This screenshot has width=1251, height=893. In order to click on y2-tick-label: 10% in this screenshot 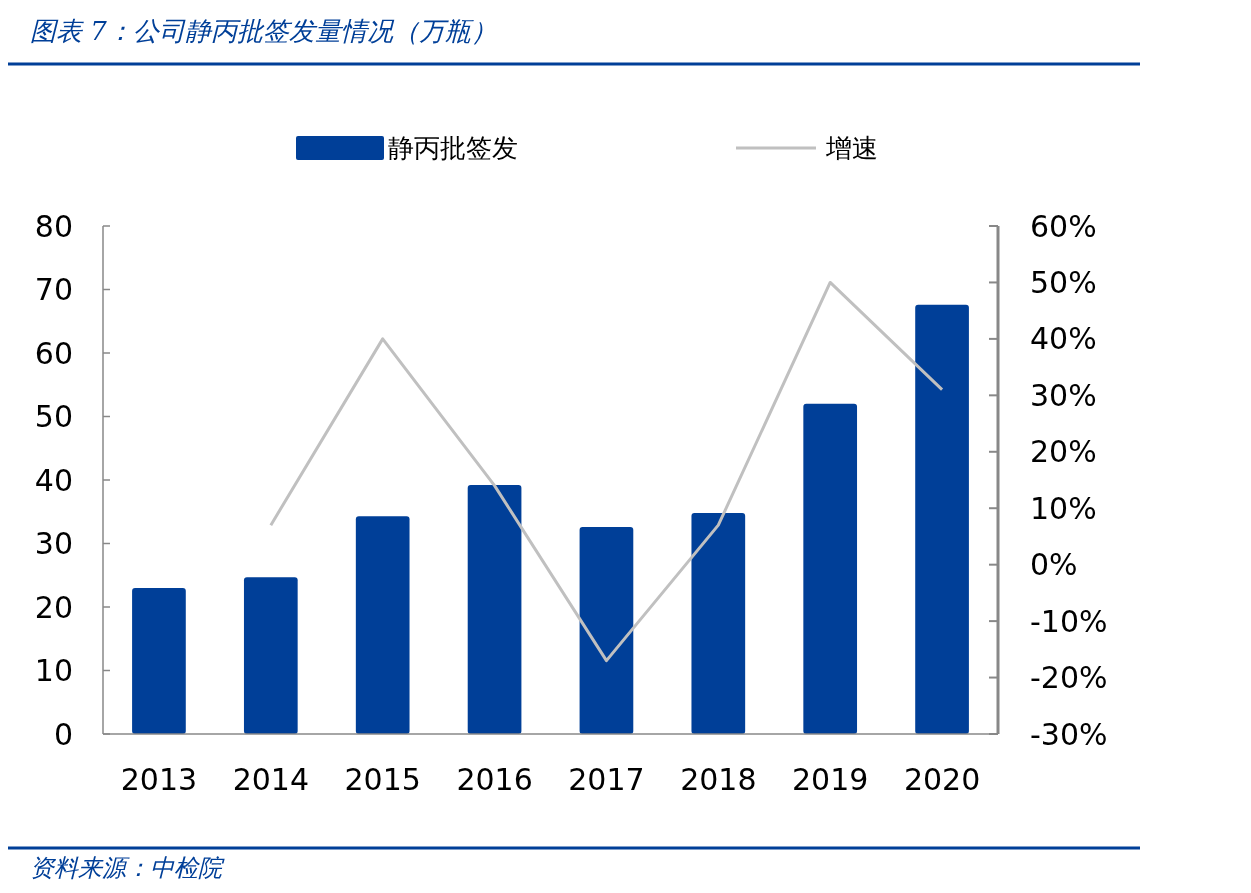, I will do `click(1063, 508)`.